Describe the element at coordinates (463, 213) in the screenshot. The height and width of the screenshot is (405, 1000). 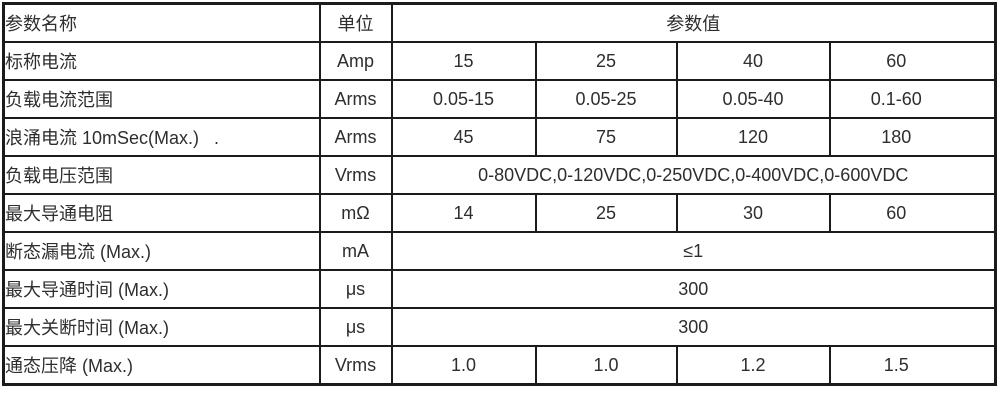
I see `value-cell: 14` at that location.